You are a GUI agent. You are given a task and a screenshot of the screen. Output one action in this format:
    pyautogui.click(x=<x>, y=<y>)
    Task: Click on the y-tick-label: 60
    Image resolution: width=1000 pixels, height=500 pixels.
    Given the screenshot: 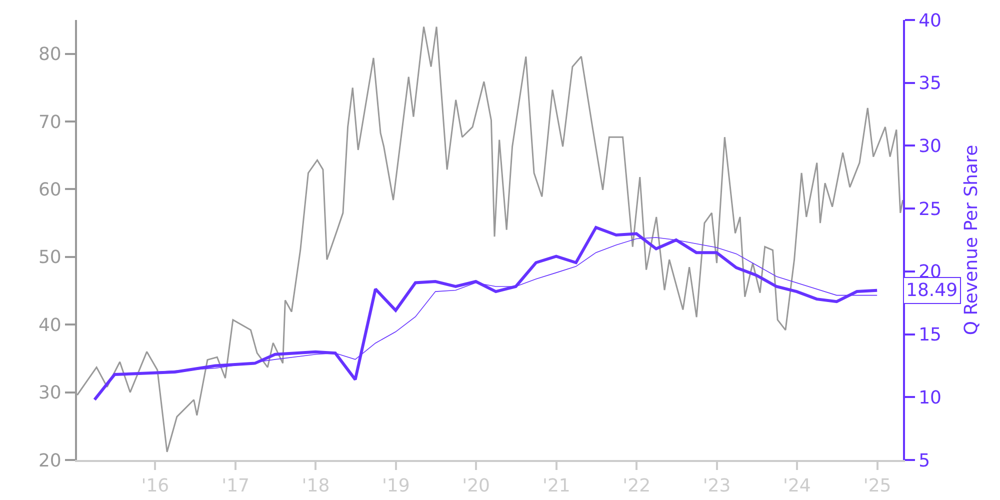 What is the action you would take?
    pyautogui.click(x=50, y=190)
    